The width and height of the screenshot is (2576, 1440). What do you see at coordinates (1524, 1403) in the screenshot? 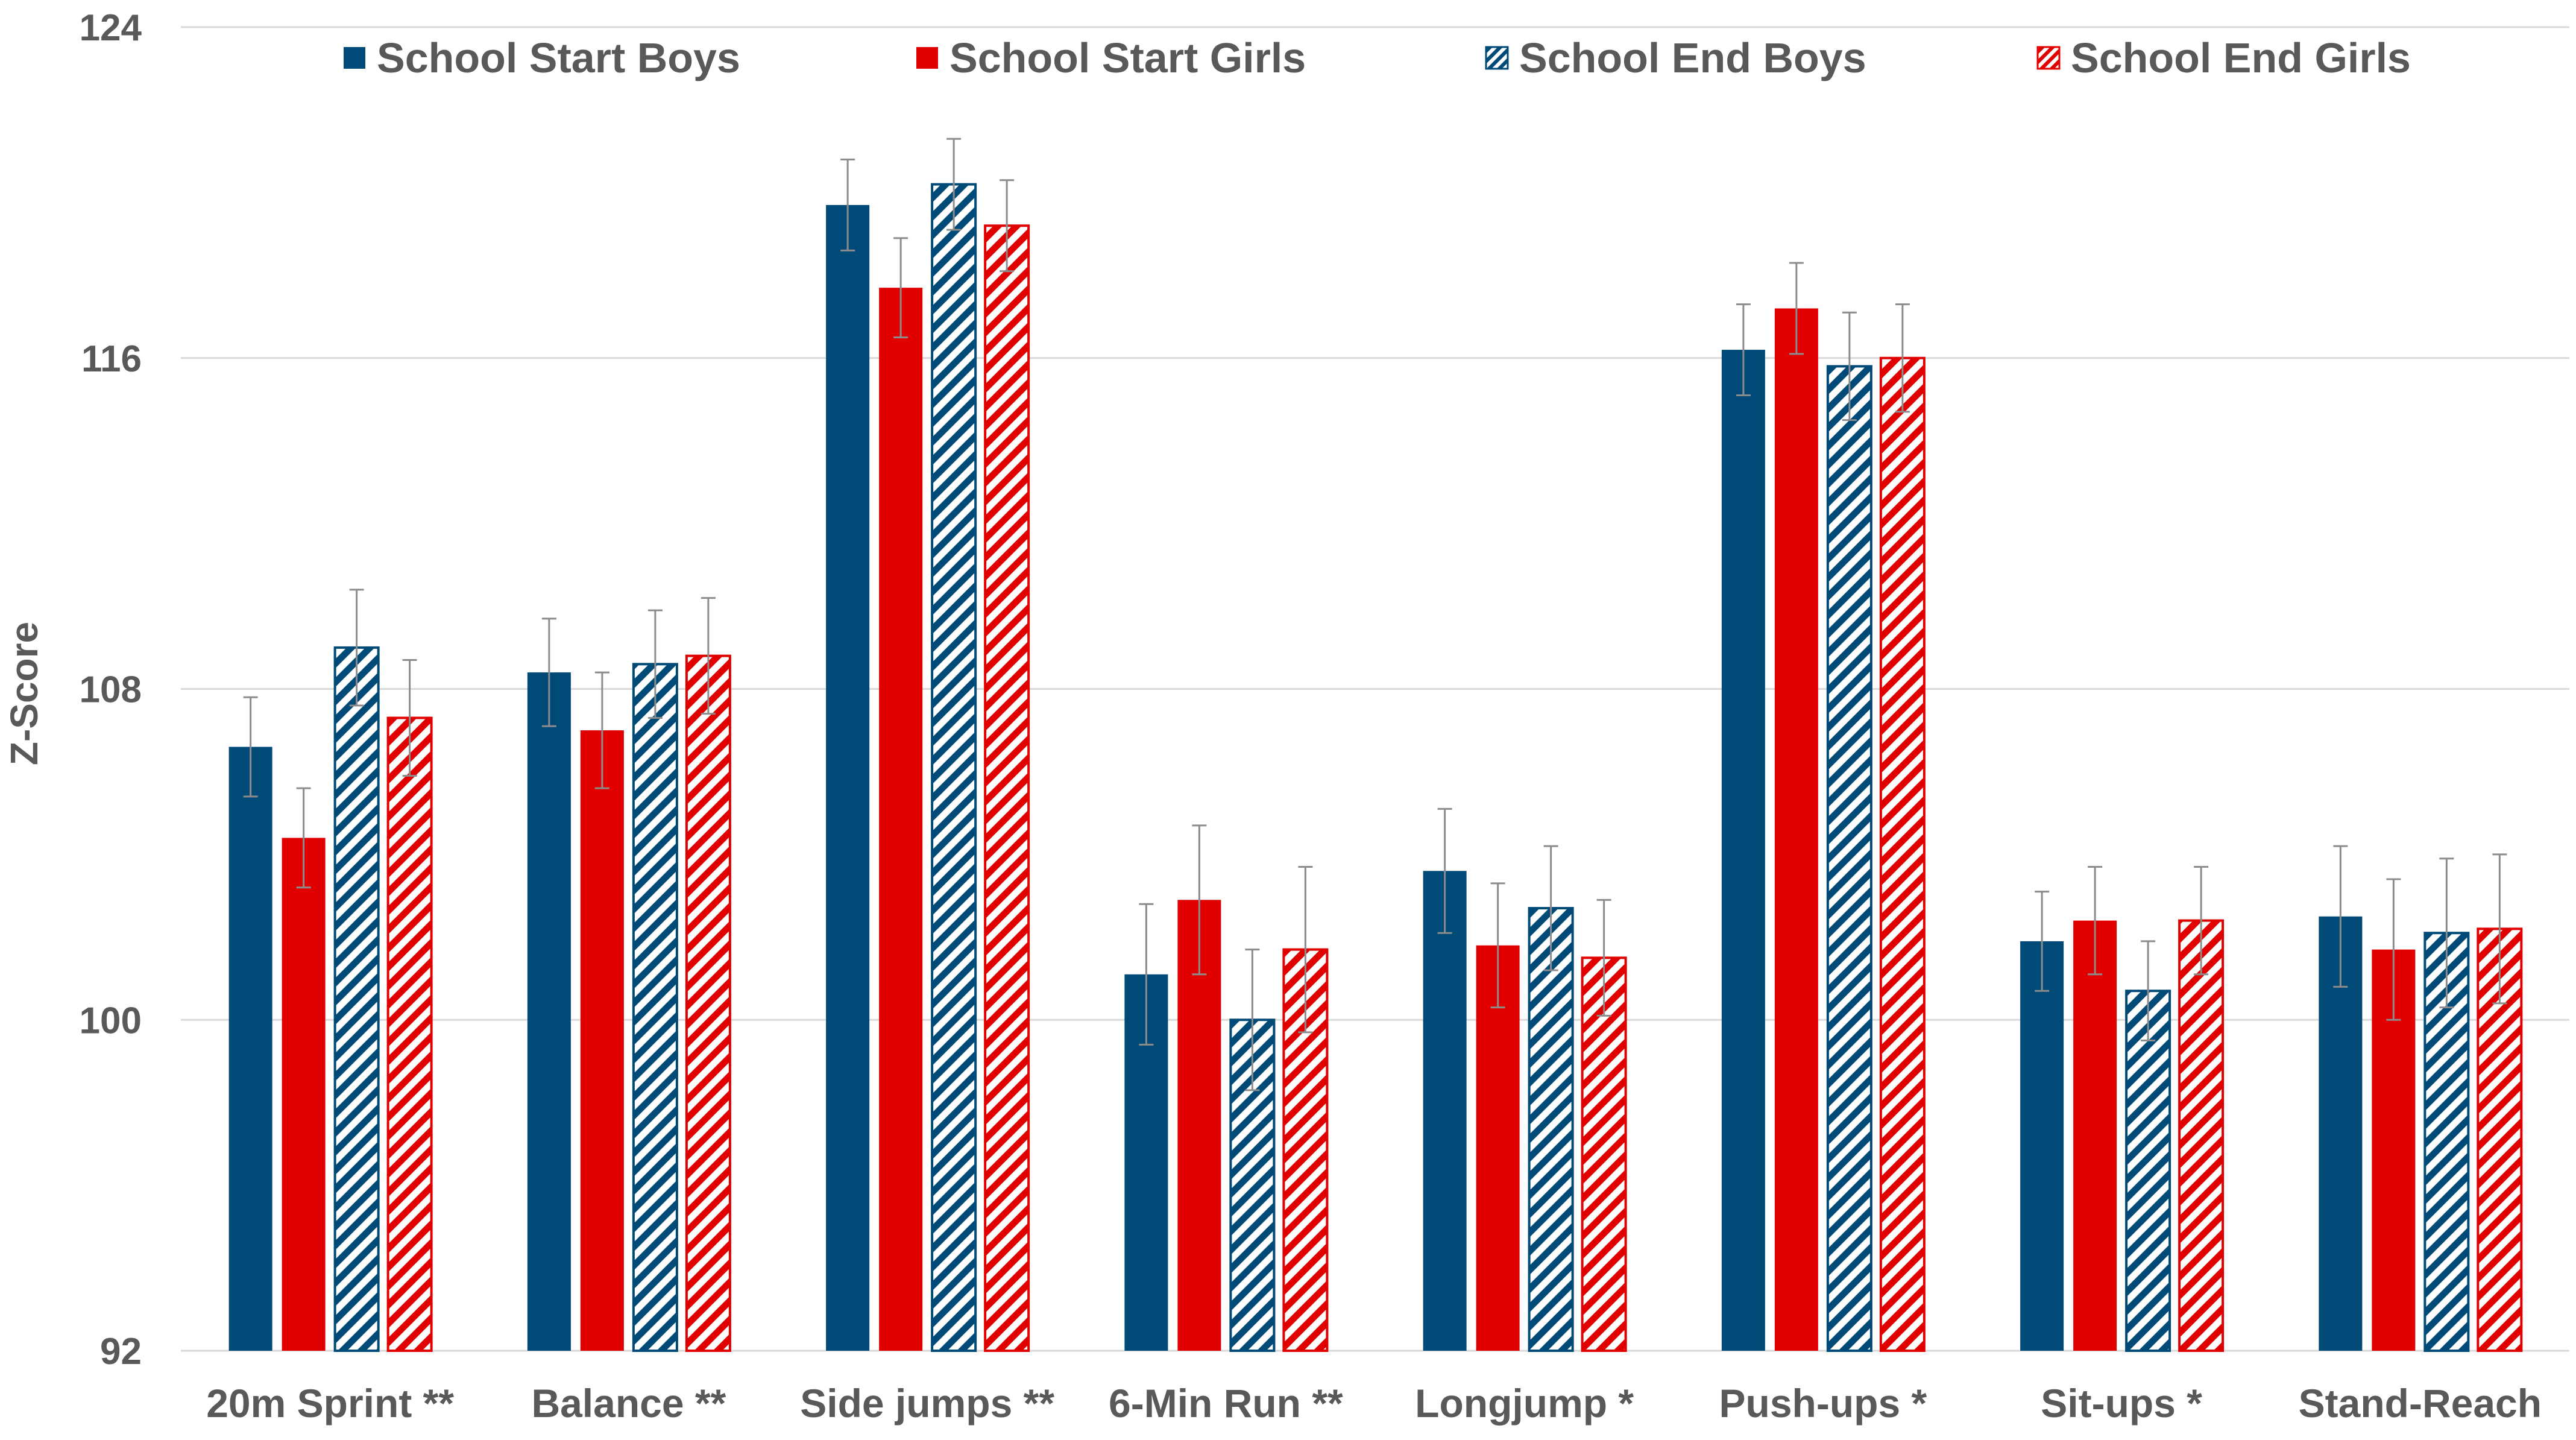
I see `x-category-label: Longjump *` at bounding box center [1524, 1403].